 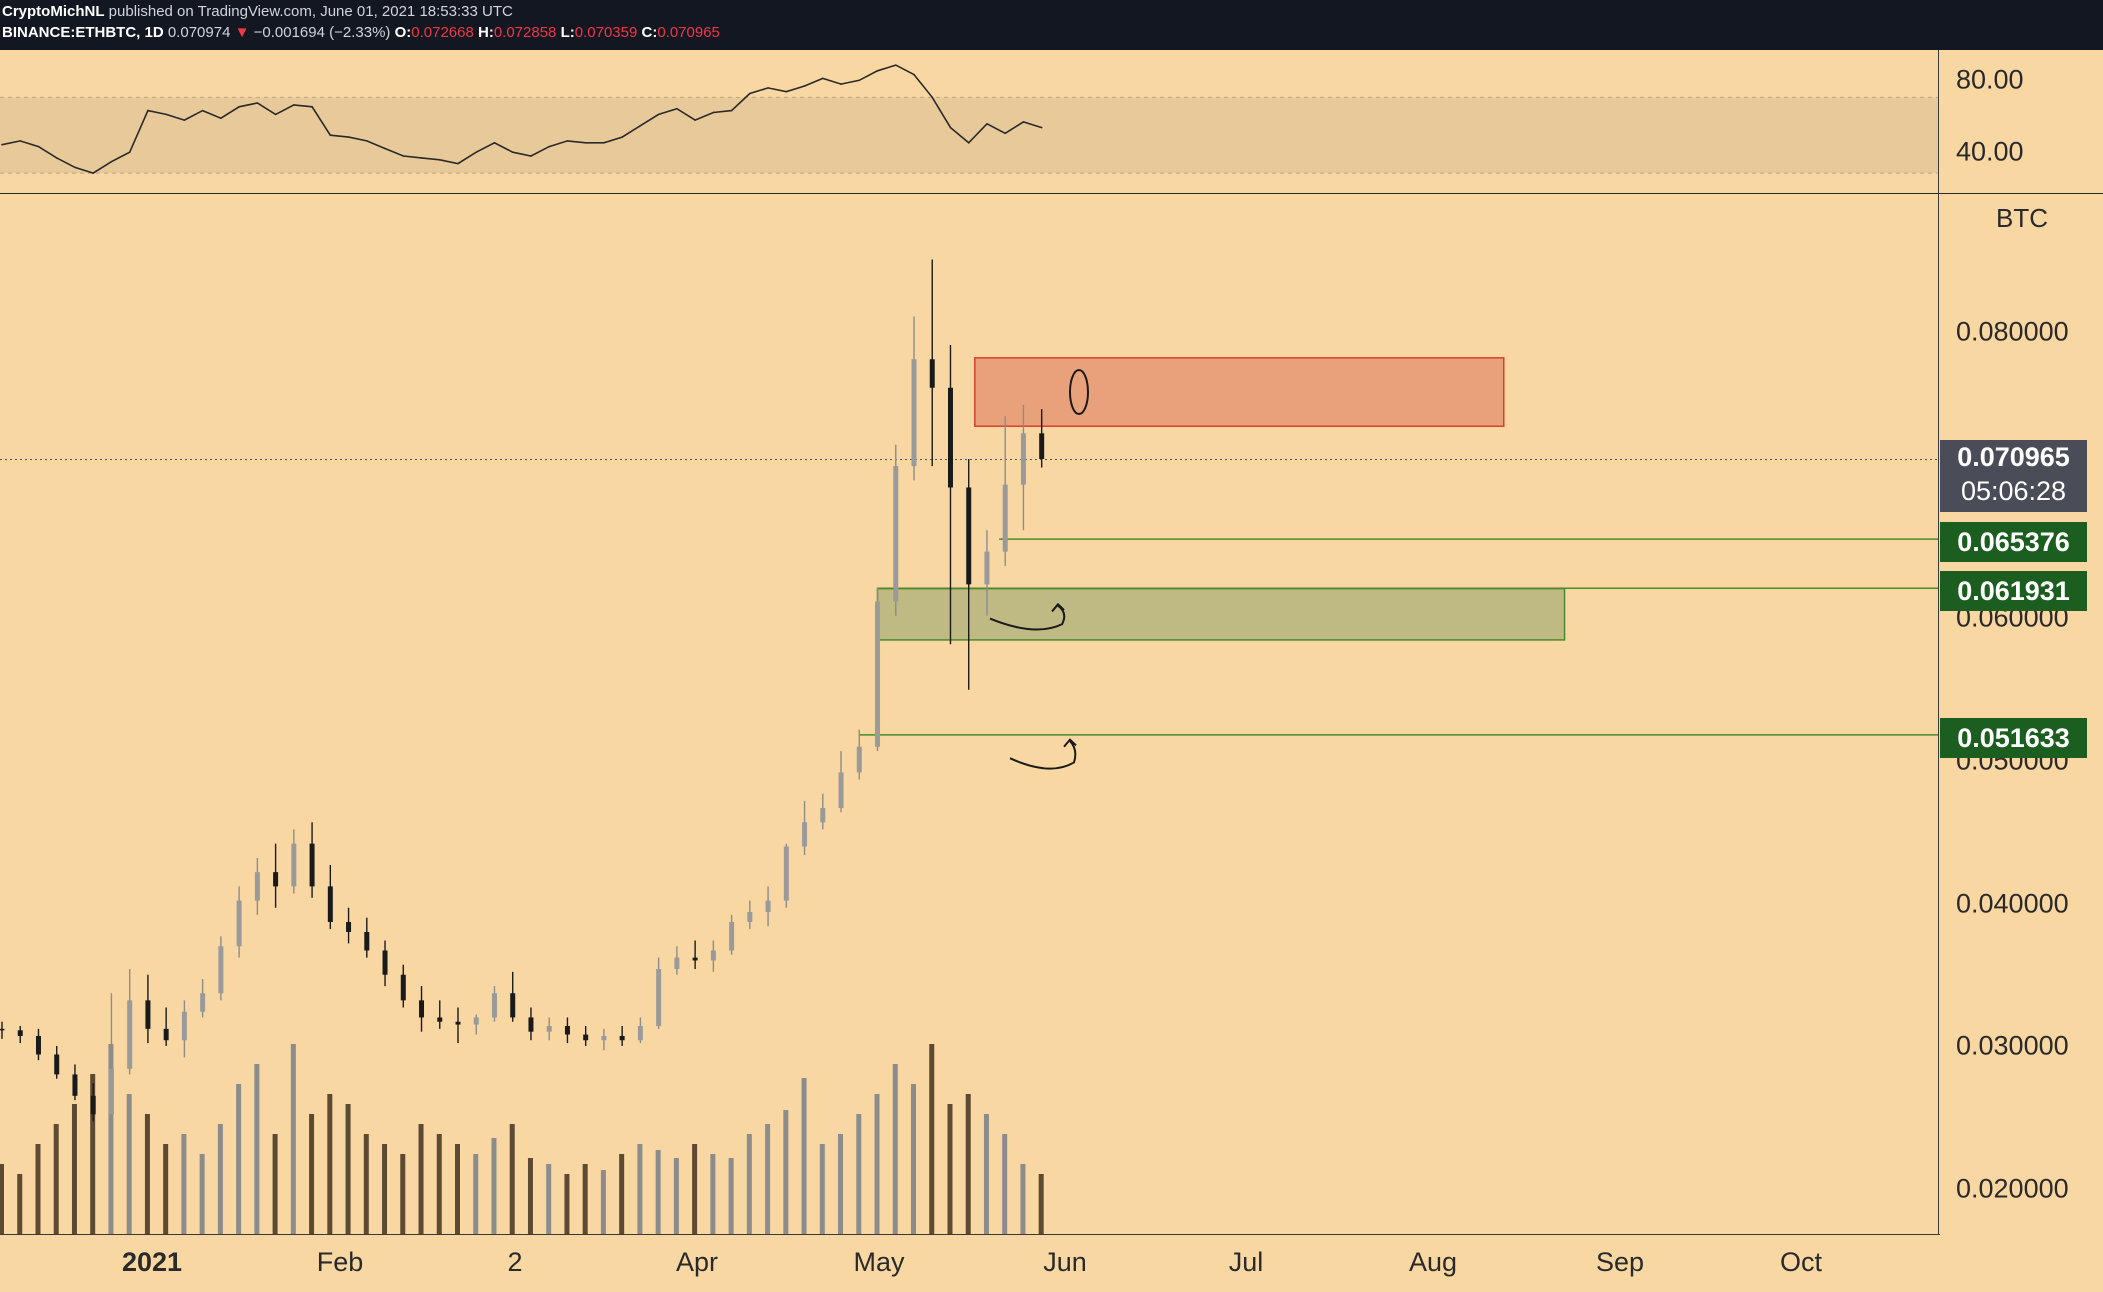 I want to click on price-axis-border, so click(x=1938, y=642).